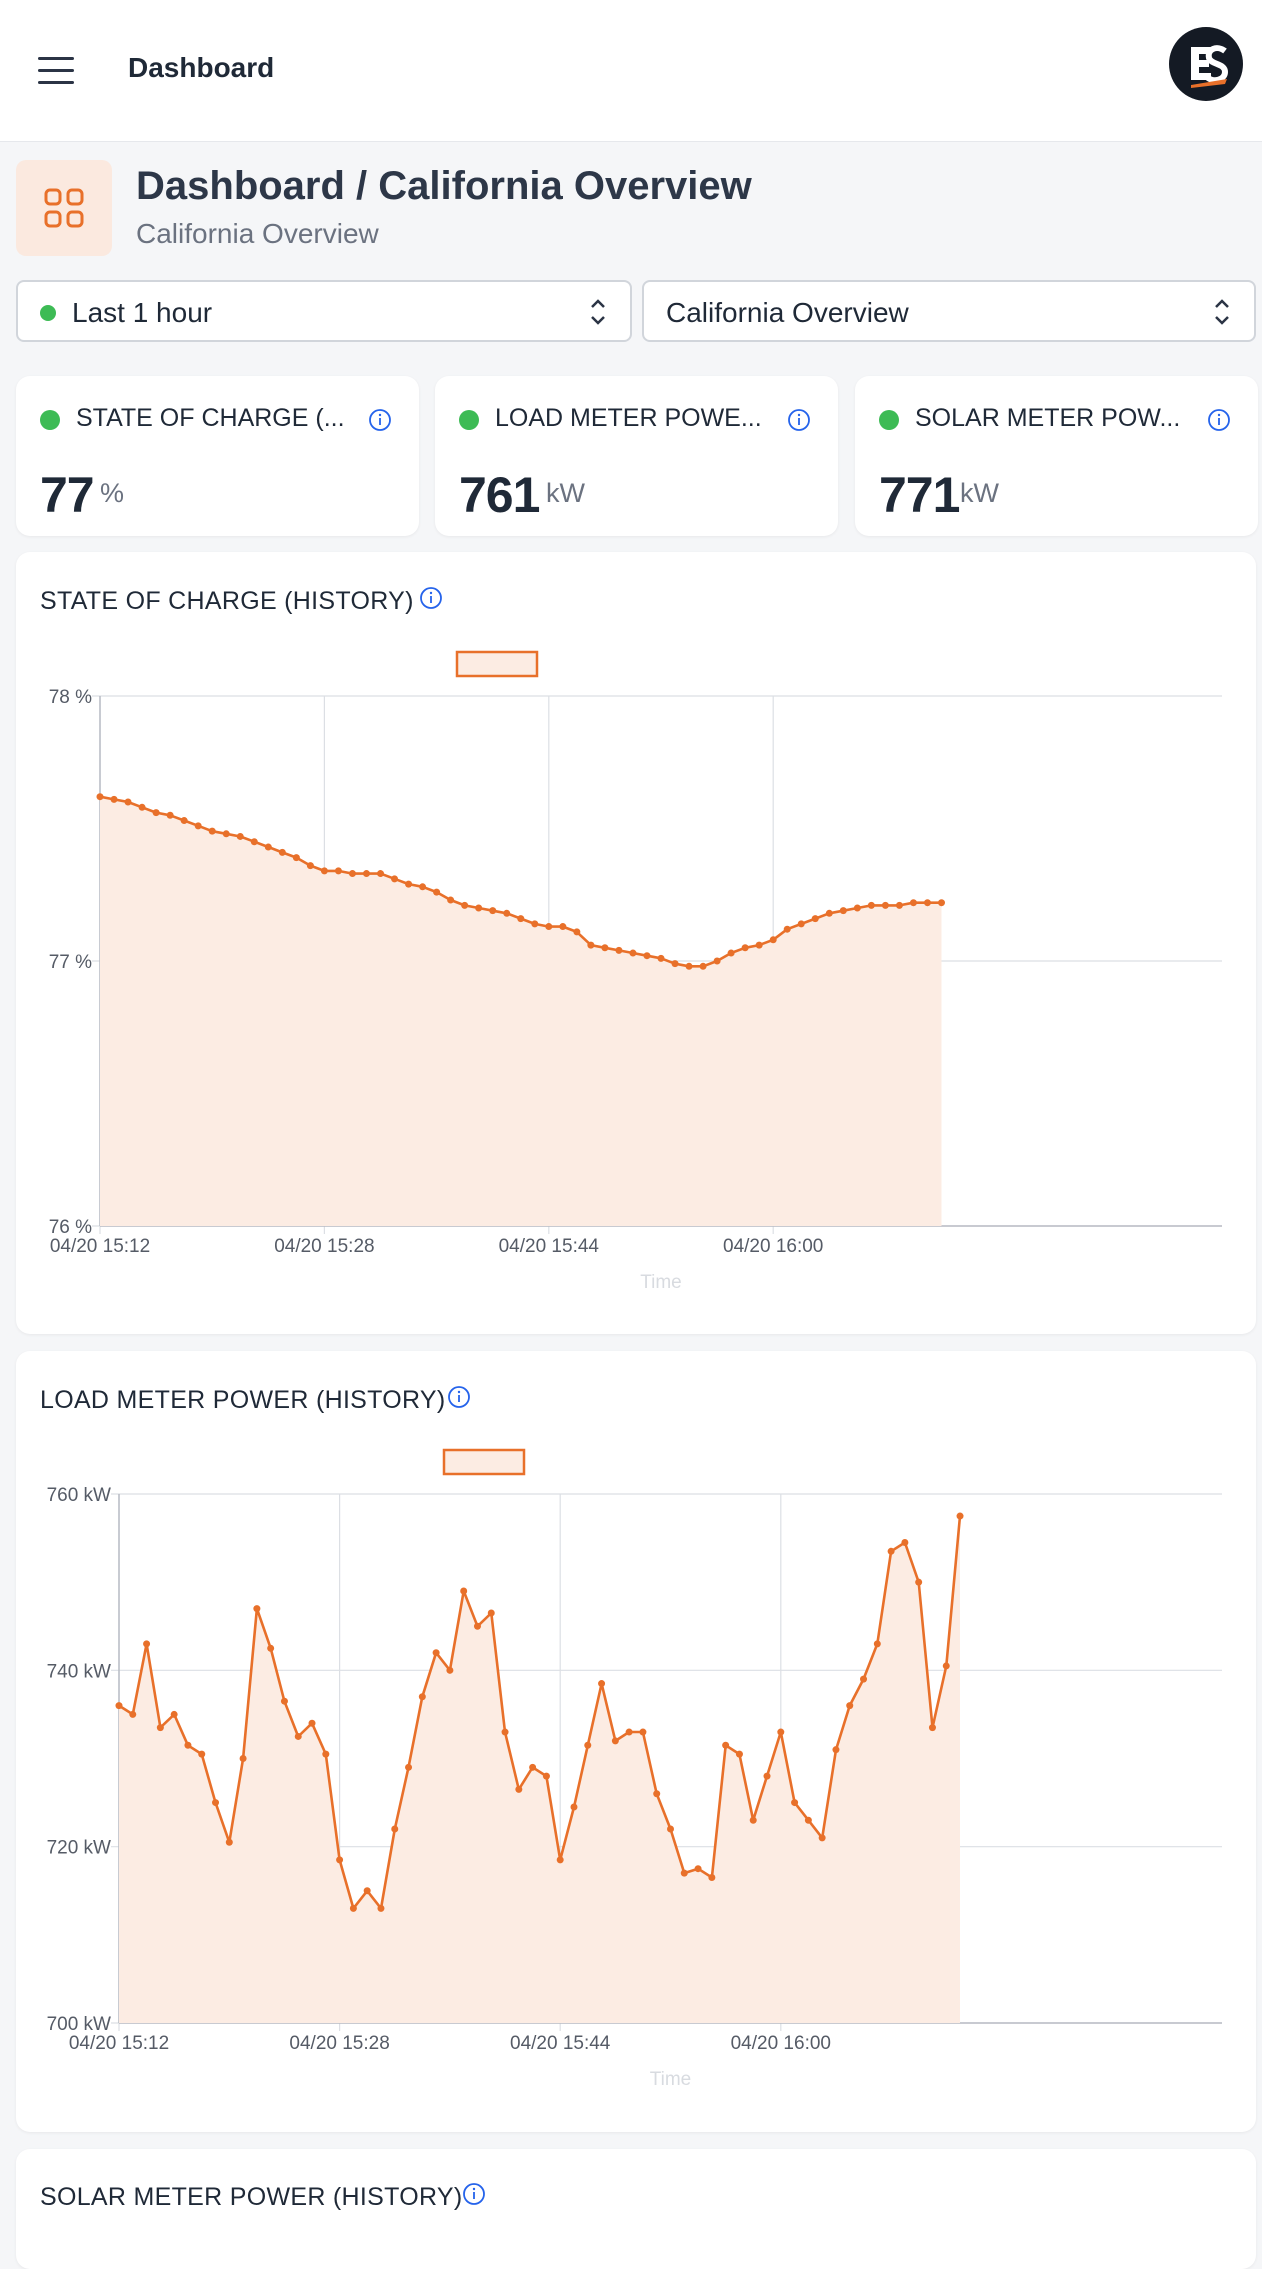  What do you see at coordinates (119, 2043) in the screenshot?
I see `x-tick-label: 04/20 15:12` at bounding box center [119, 2043].